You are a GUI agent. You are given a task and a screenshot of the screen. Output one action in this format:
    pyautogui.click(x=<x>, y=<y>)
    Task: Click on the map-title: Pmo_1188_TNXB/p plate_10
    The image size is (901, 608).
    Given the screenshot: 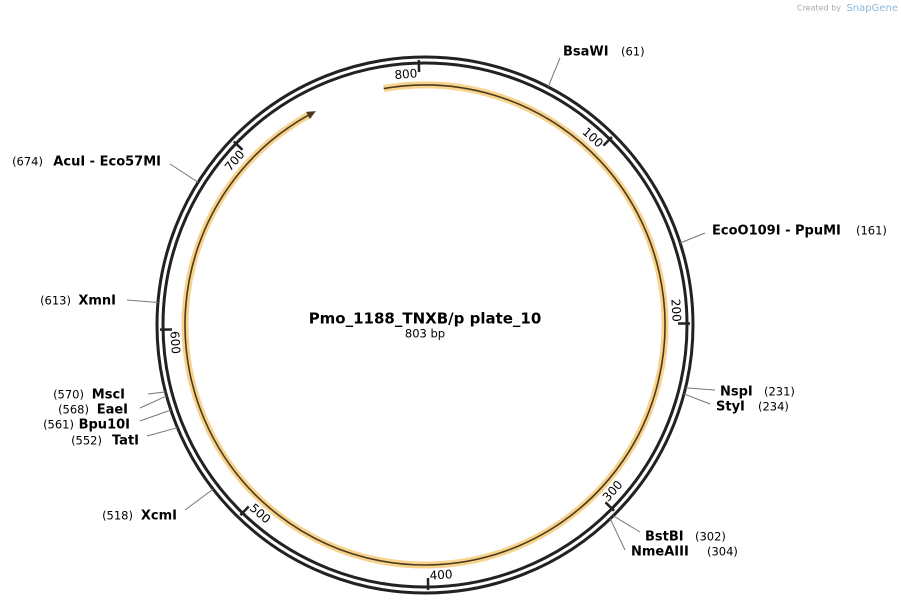 What is the action you would take?
    pyautogui.click(x=425, y=319)
    